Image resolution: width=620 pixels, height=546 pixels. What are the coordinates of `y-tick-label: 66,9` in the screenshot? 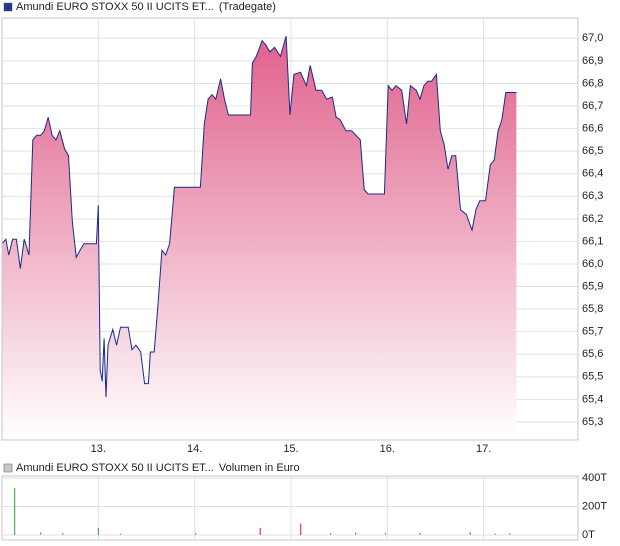 It's located at (592, 61).